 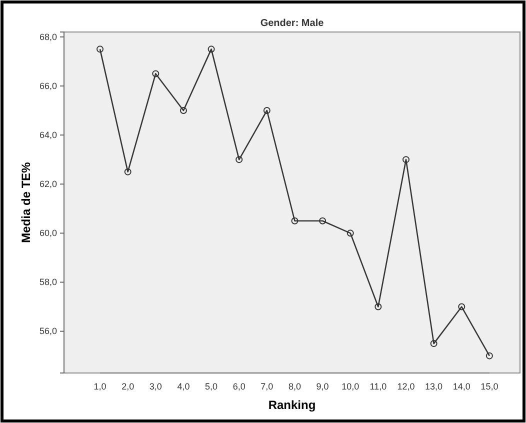 I want to click on y-tick-label: 62,0, so click(x=48, y=183).